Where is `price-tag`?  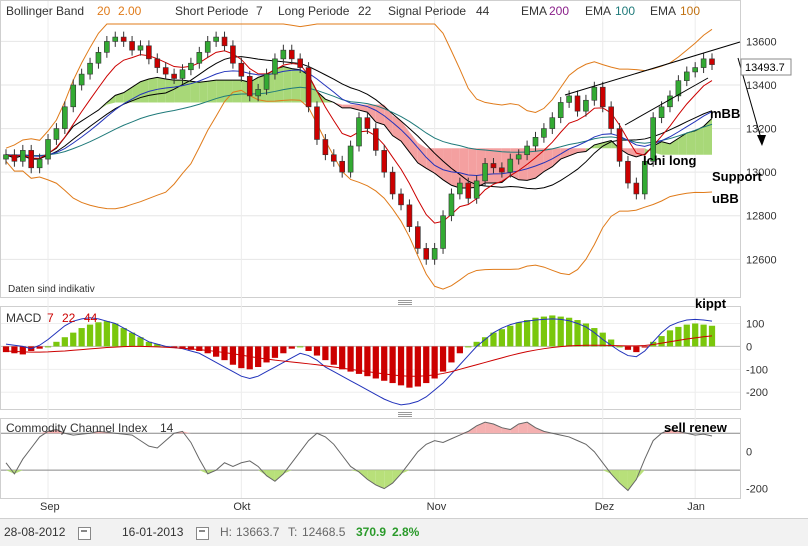
price-tag is located at coordinates (766, 67).